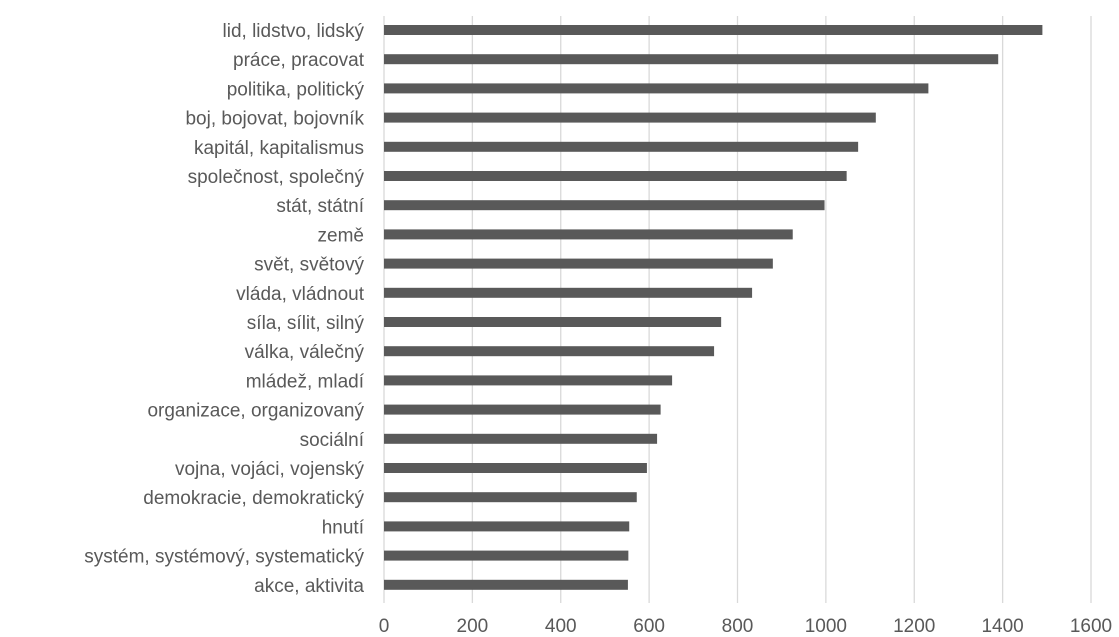 The image size is (1119, 637). Describe the element at coordinates (826, 626) in the screenshot. I see `x-tick-label: 1000` at that location.